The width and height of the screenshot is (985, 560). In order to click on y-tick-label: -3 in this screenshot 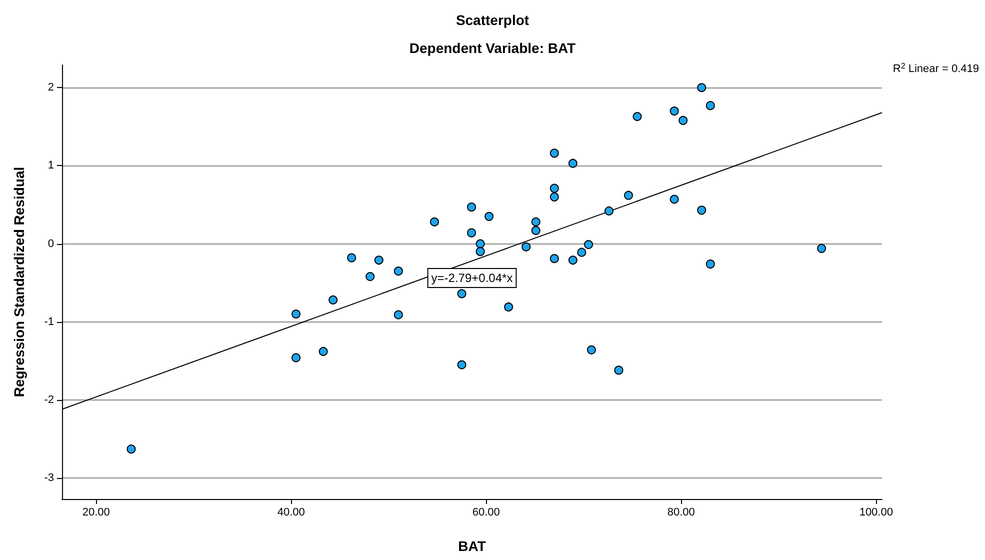, I will do `click(49, 478)`.